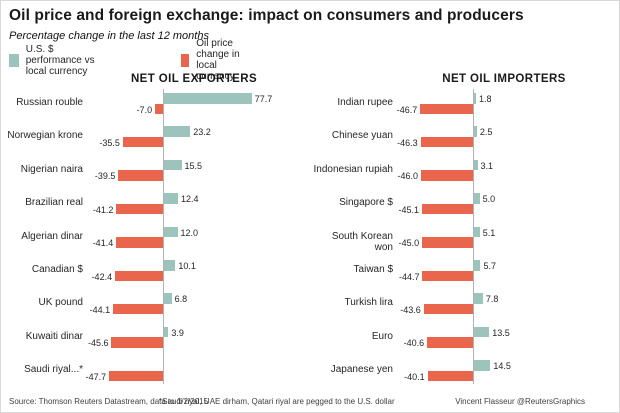 Image resolution: width=620 pixels, height=413 pixels. What do you see at coordinates (202, 132) in the screenshot?
I see `value-label-usd: 23.2` at bounding box center [202, 132].